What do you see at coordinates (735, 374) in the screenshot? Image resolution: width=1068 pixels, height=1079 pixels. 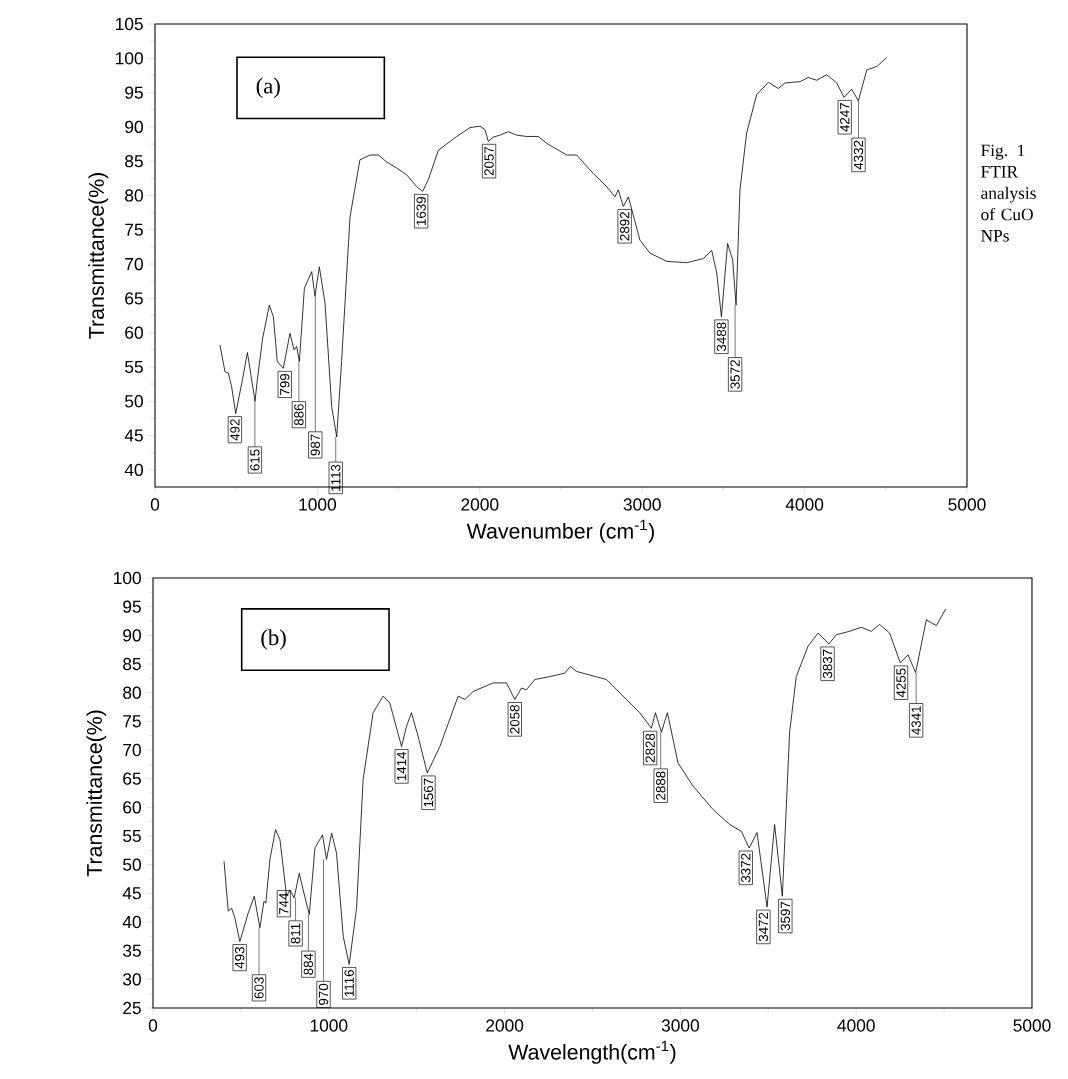 I see `annotation: 3572` at bounding box center [735, 374].